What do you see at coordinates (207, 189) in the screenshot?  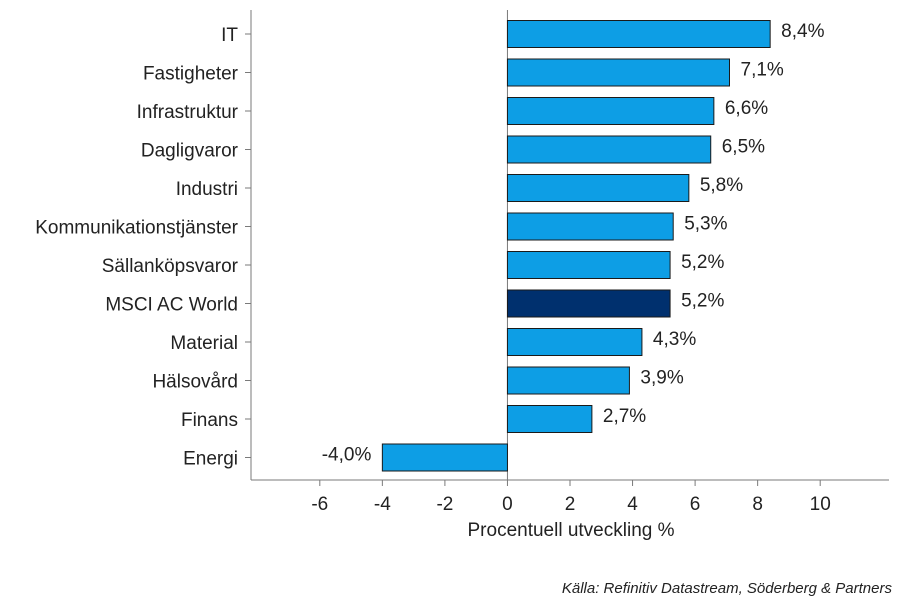 I see `category-label: Industri` at bounding box center [207, 189].